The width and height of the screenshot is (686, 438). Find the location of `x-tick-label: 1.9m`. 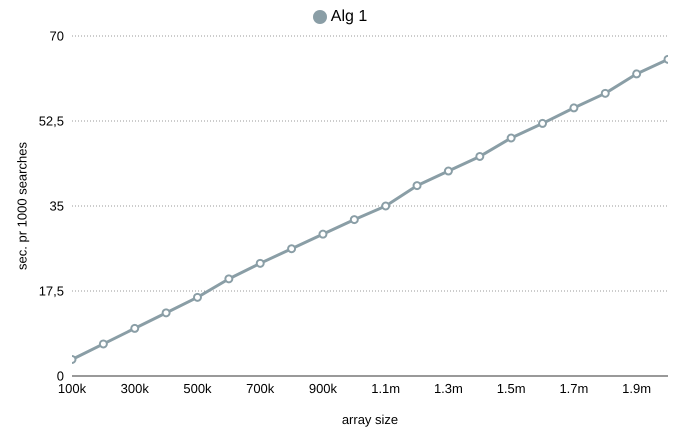

x-tick-label: 1.9m is located at coordinates (637, 388).